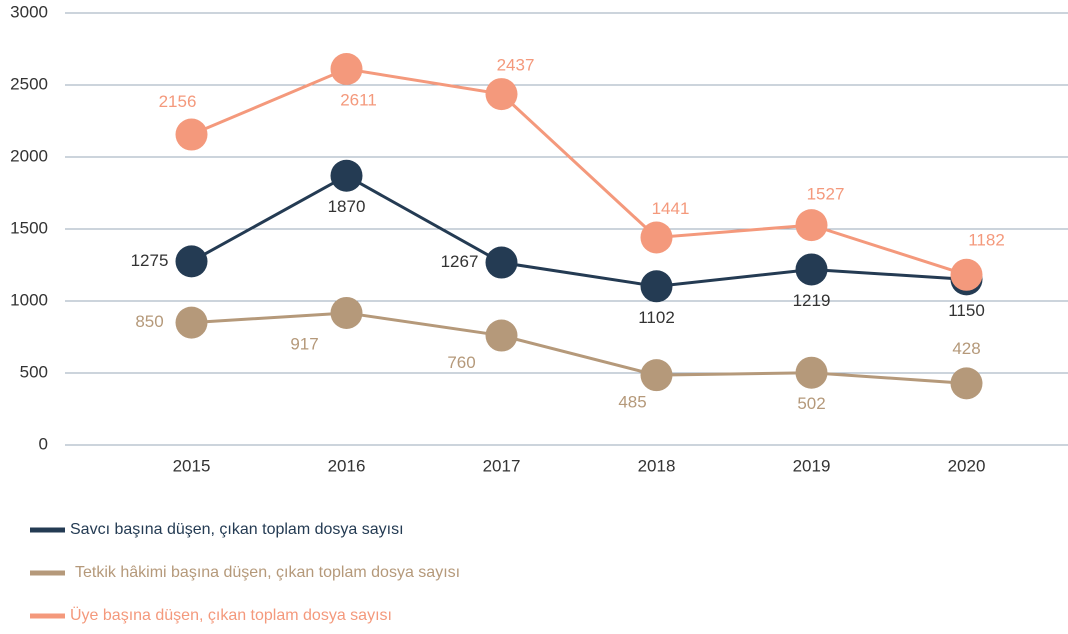 This screenshot has width=1068, height=634. Describe the element at coordinates (502, 465) in the screenshot. I see `x-tick-label: 2017` at that location.